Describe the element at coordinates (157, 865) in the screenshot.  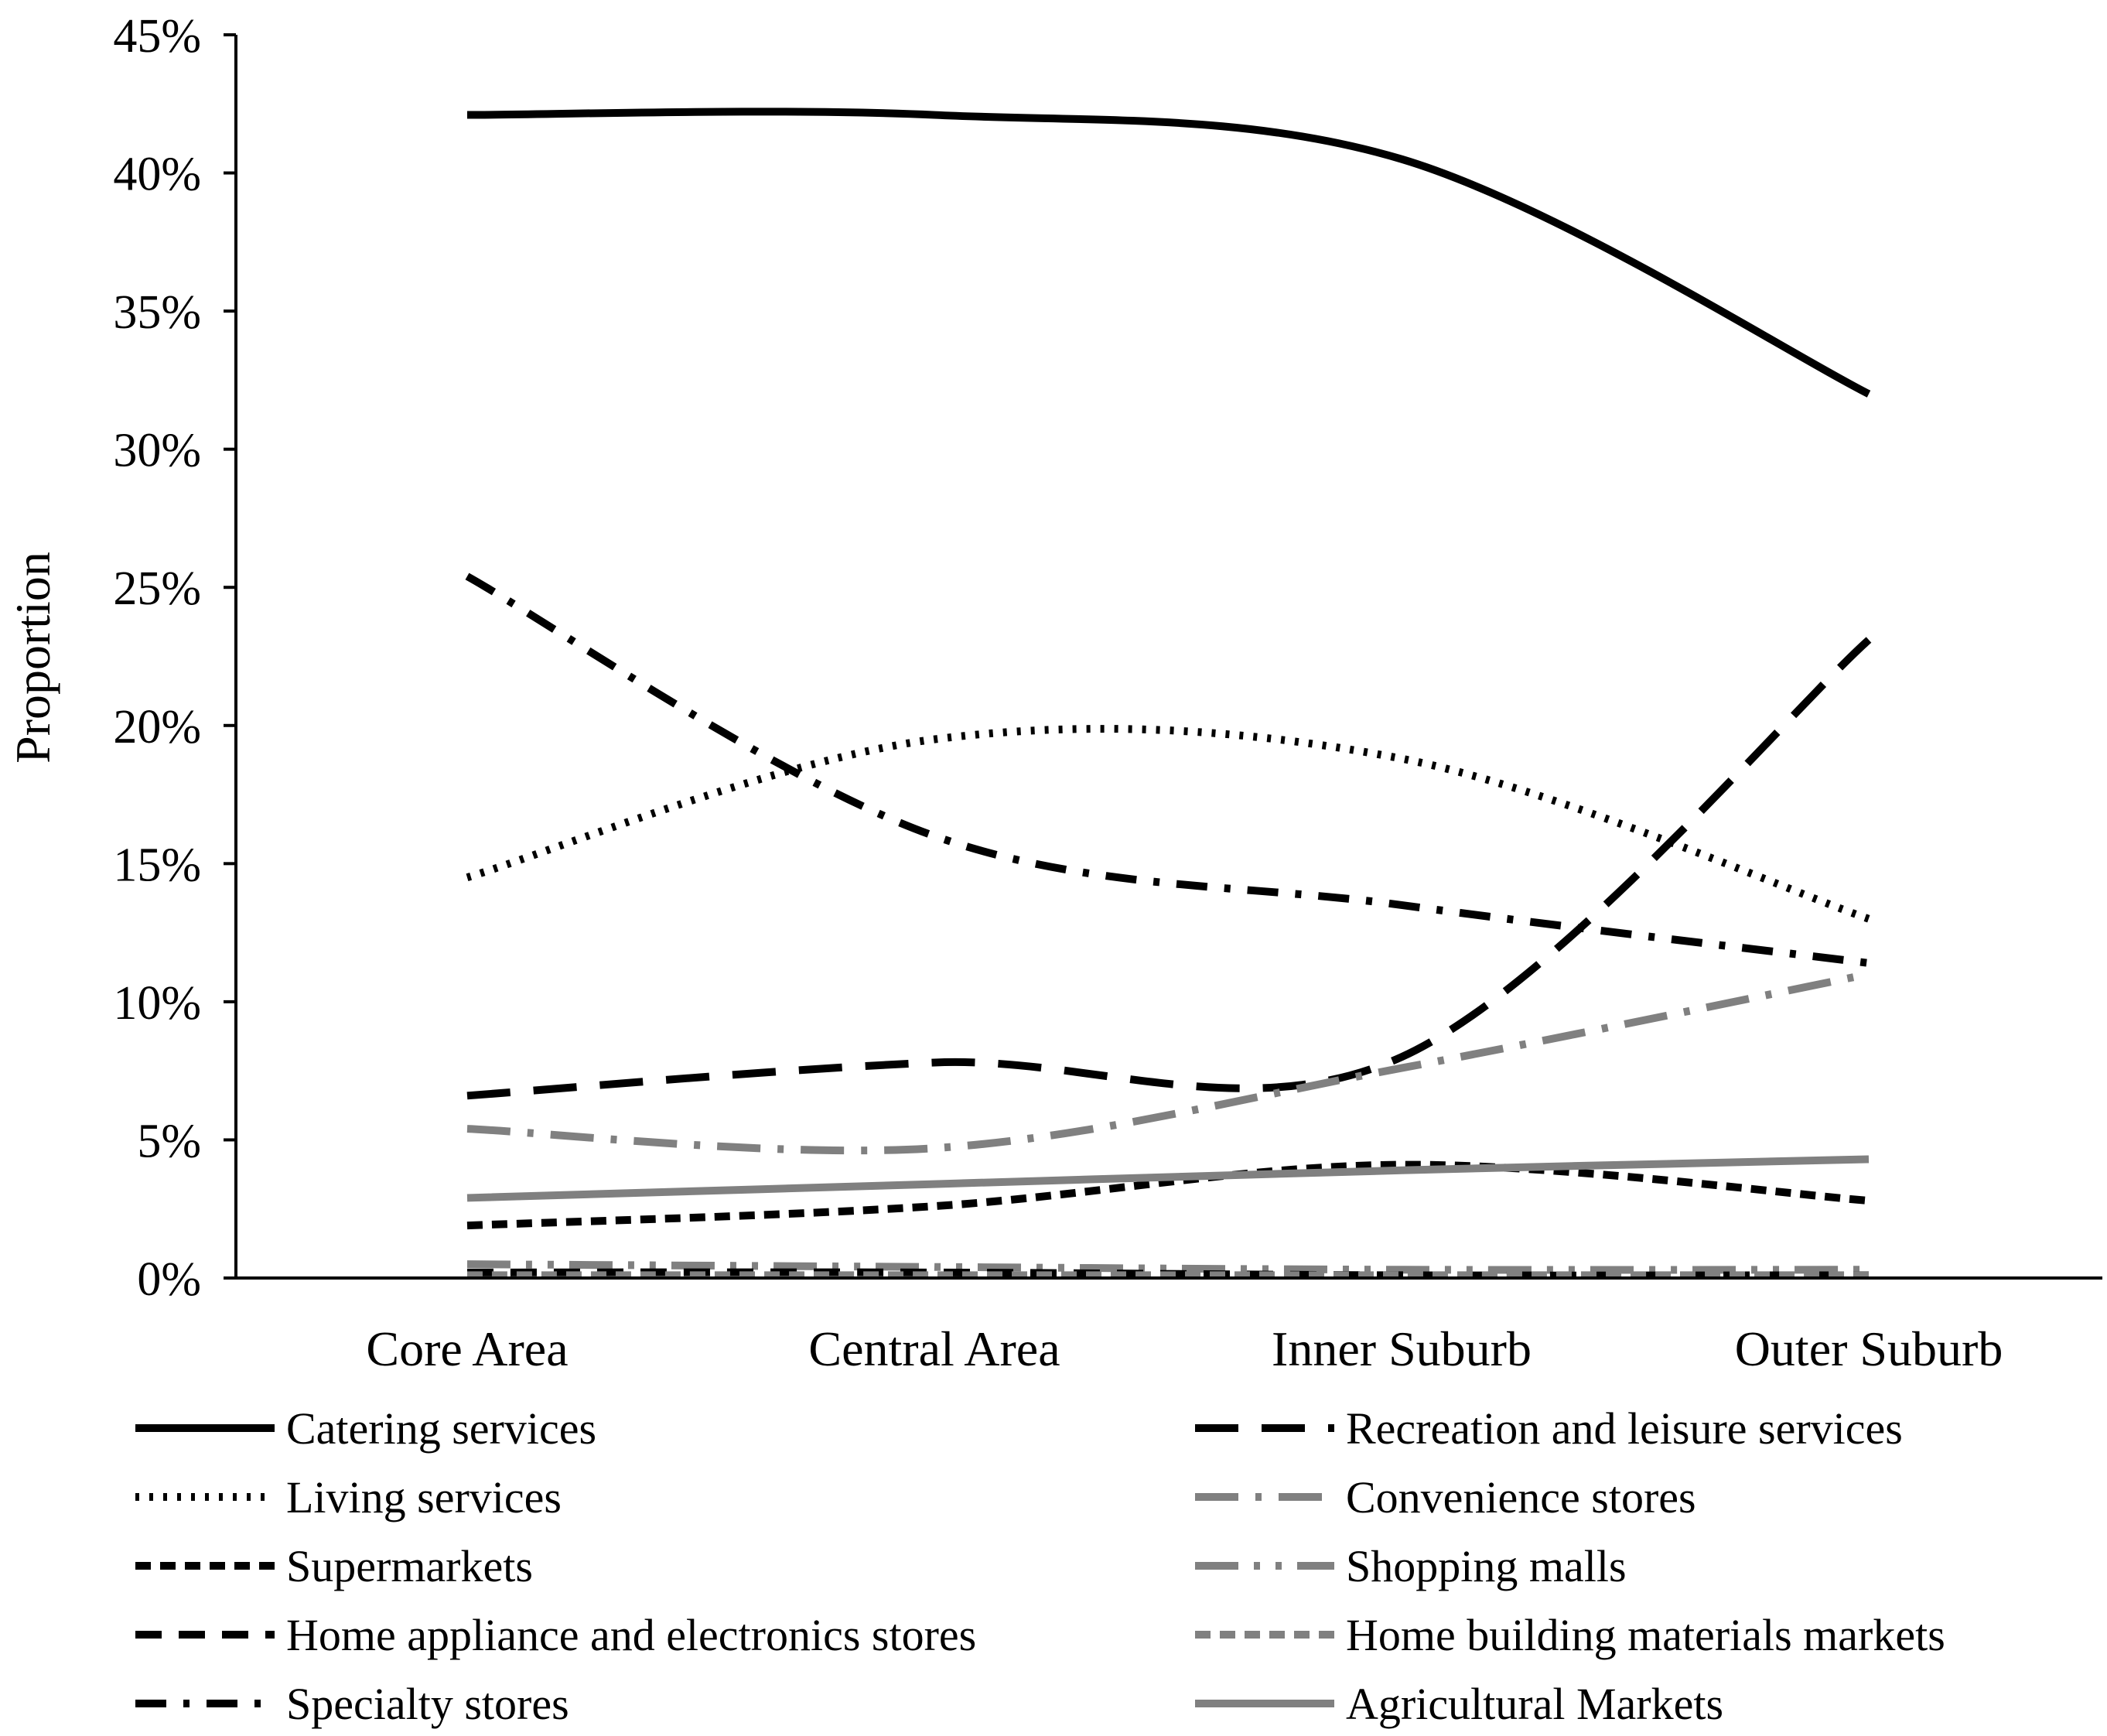
I see `y-tick-label: 15%` at that location.